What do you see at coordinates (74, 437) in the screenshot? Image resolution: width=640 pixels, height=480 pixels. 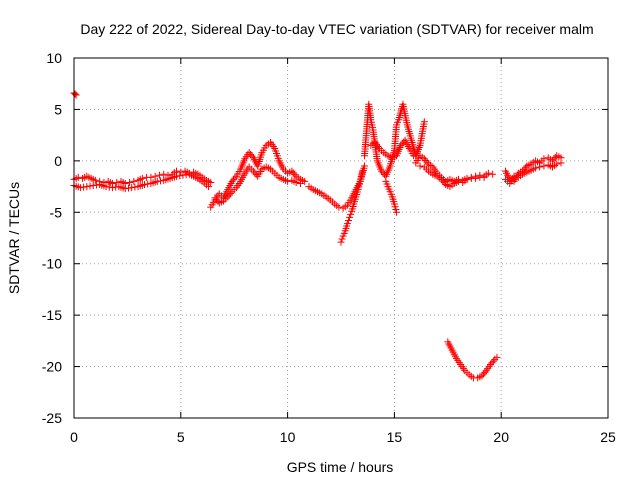 I see `x-tick-label: 0` at bounding box center [74, 437].